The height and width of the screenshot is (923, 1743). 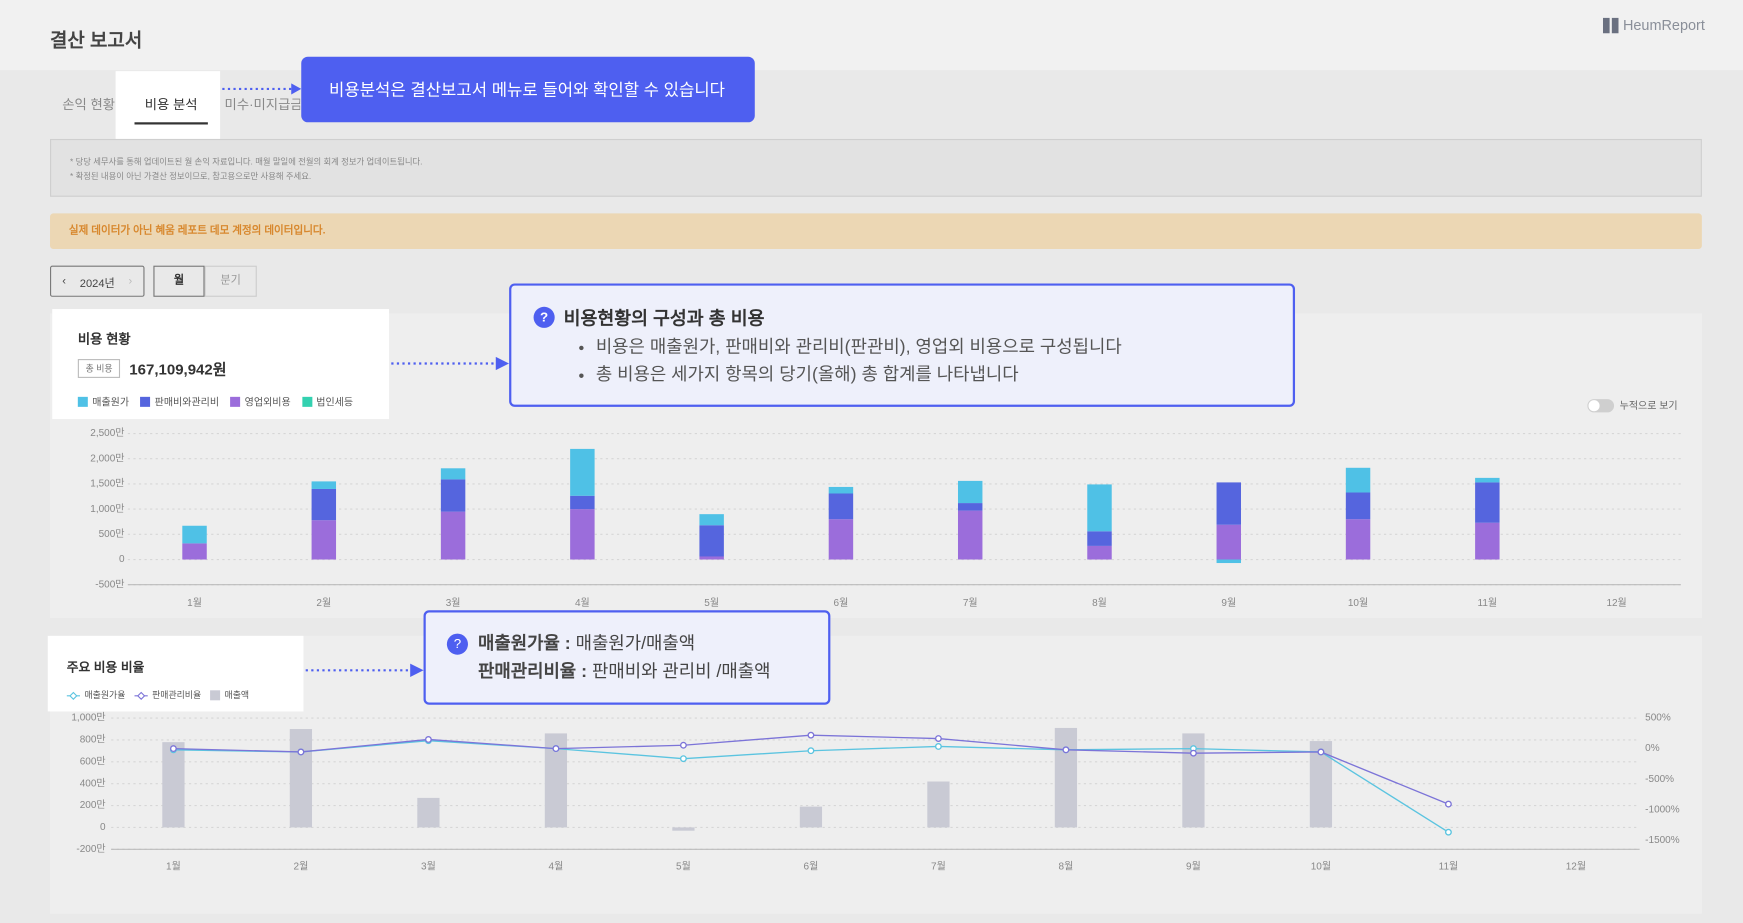 I want to click on ratio-card-header: 주요 비용 비율 매출원가율 판매관리비율 매출액, so click(x=175, y=673).